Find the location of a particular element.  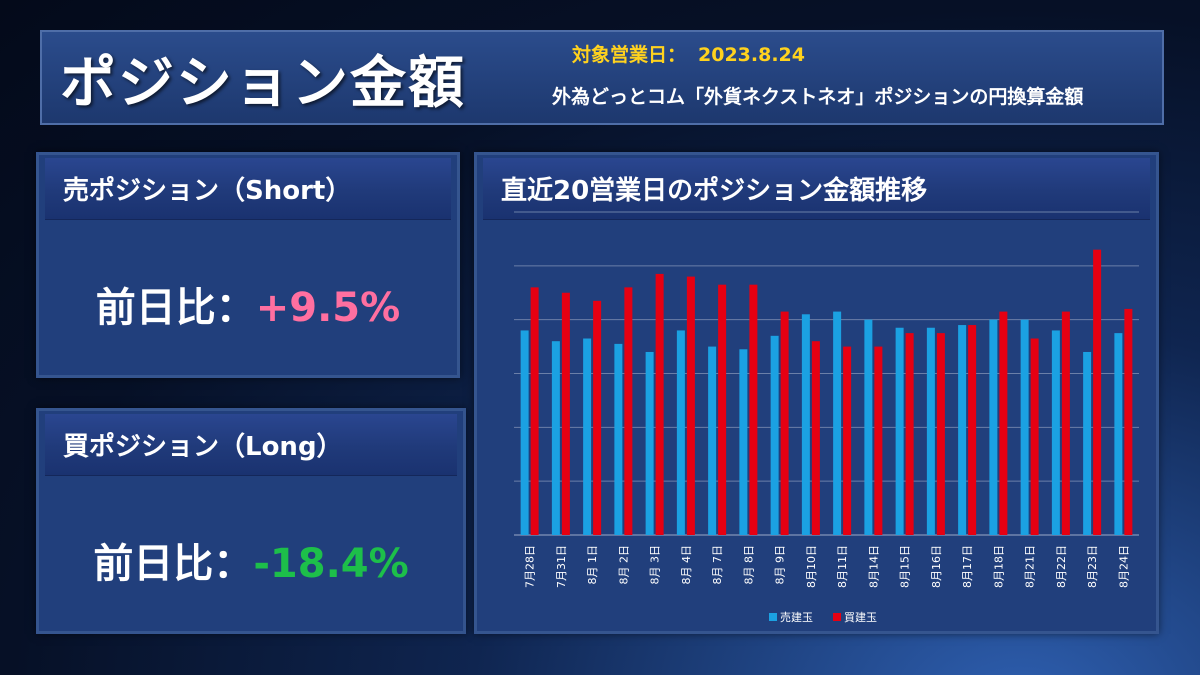

legend-long-label: 買建玉 is located at coordinates (860, 617).